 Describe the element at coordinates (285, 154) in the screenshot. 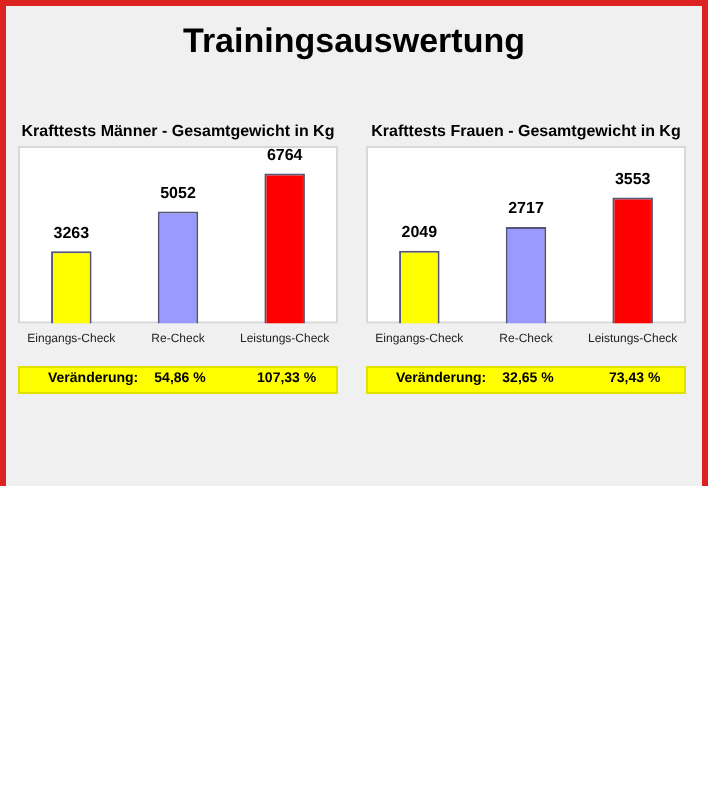

I see `data-label: 6764` at that location.